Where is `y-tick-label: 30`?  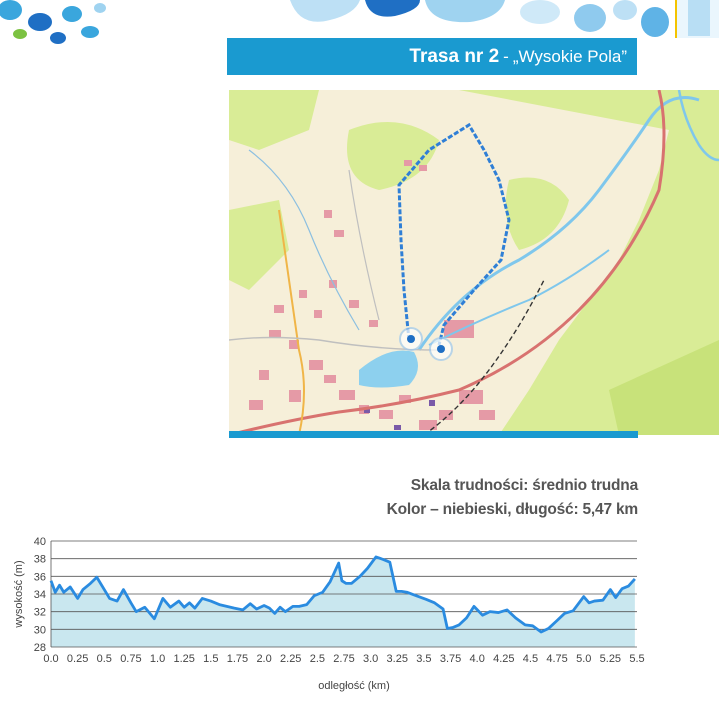 y-tick-label: 30 is located at coordinates (40, 630).